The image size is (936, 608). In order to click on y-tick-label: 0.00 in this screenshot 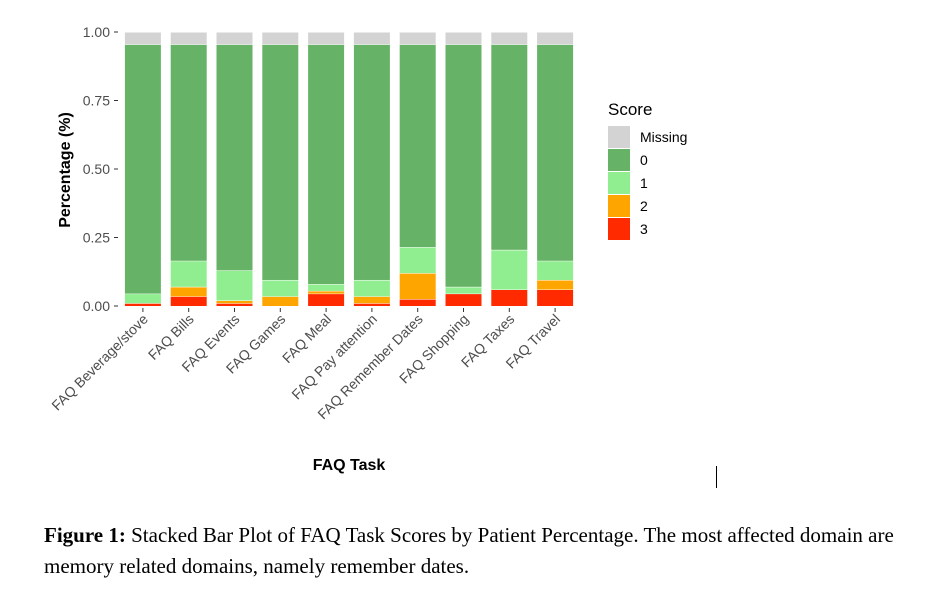, I will do `click(96, 306)`.